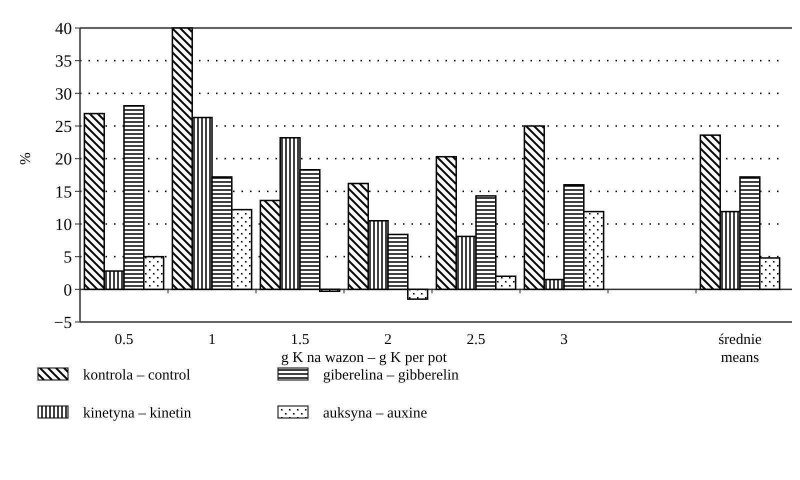  Describe the element at coordinates (564, 340) in the screenshot. I see `x-tick-label: 3` at that location.